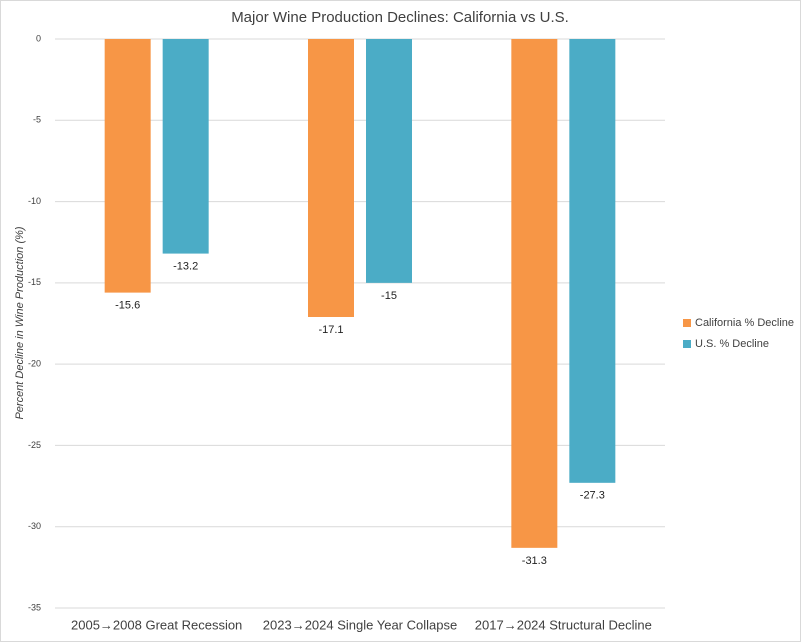  What do you see at coordinates (34, 201) in the screenshot?
I see `y-tick-label: -10` at bounding box center [34, 201].